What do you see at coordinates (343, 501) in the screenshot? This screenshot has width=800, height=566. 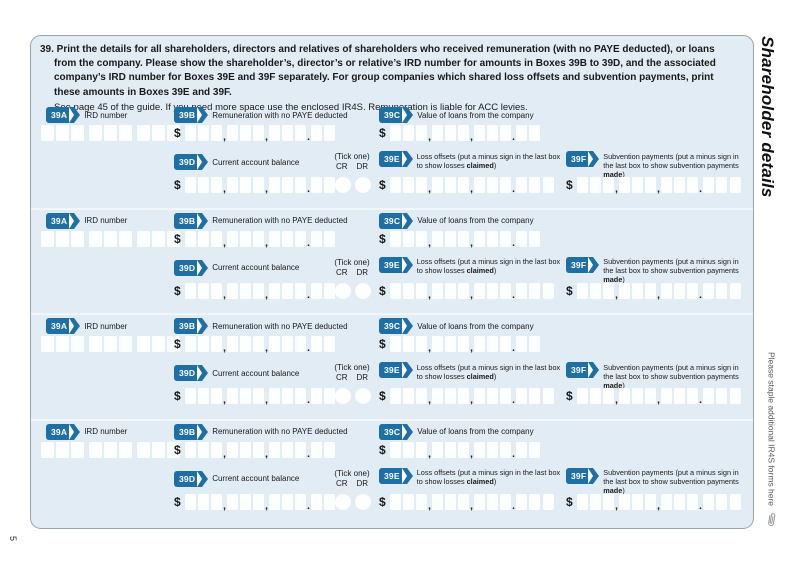 I see `cr-tick-circle` at bounding box center [343, 501].